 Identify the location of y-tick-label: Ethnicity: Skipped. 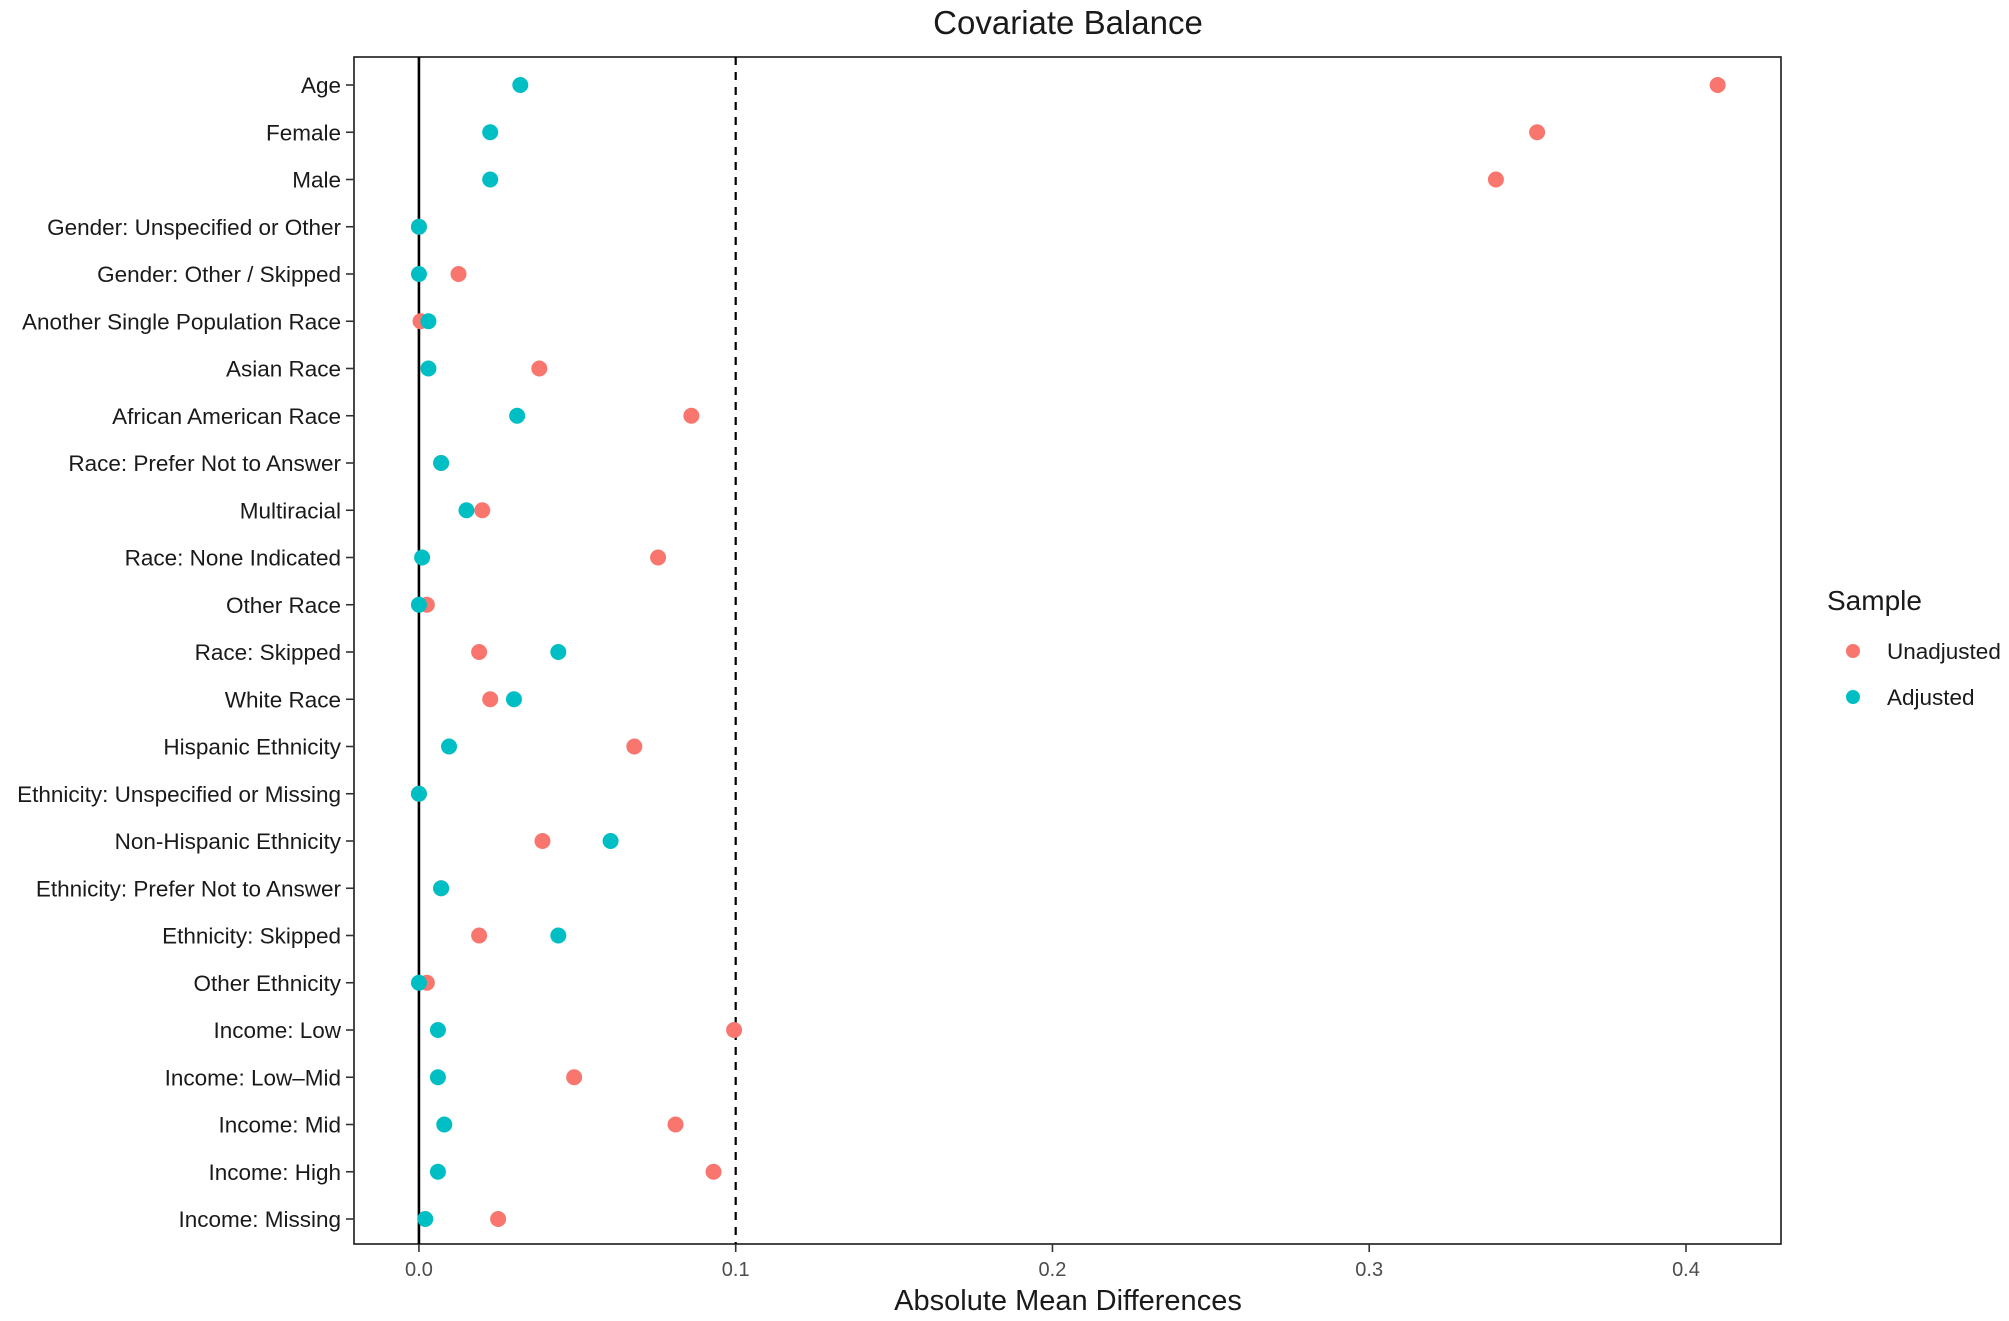
(251, 936).